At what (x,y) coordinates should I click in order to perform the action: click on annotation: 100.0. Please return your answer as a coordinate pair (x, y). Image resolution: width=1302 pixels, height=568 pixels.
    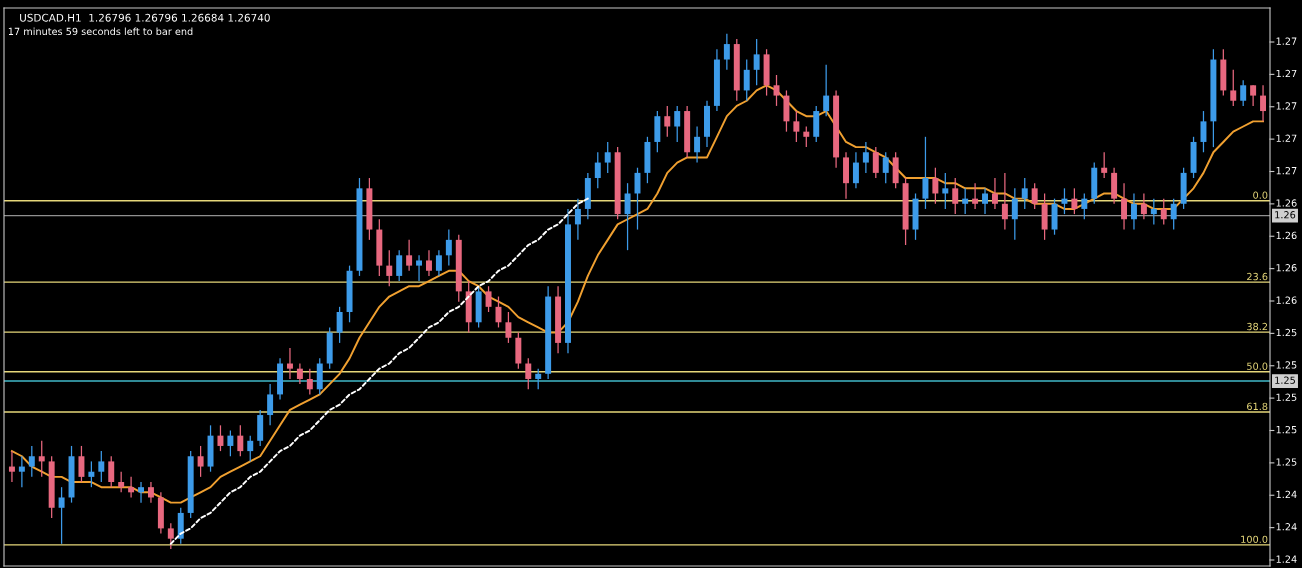
    Looking at the image, I should click on (1254, 539).